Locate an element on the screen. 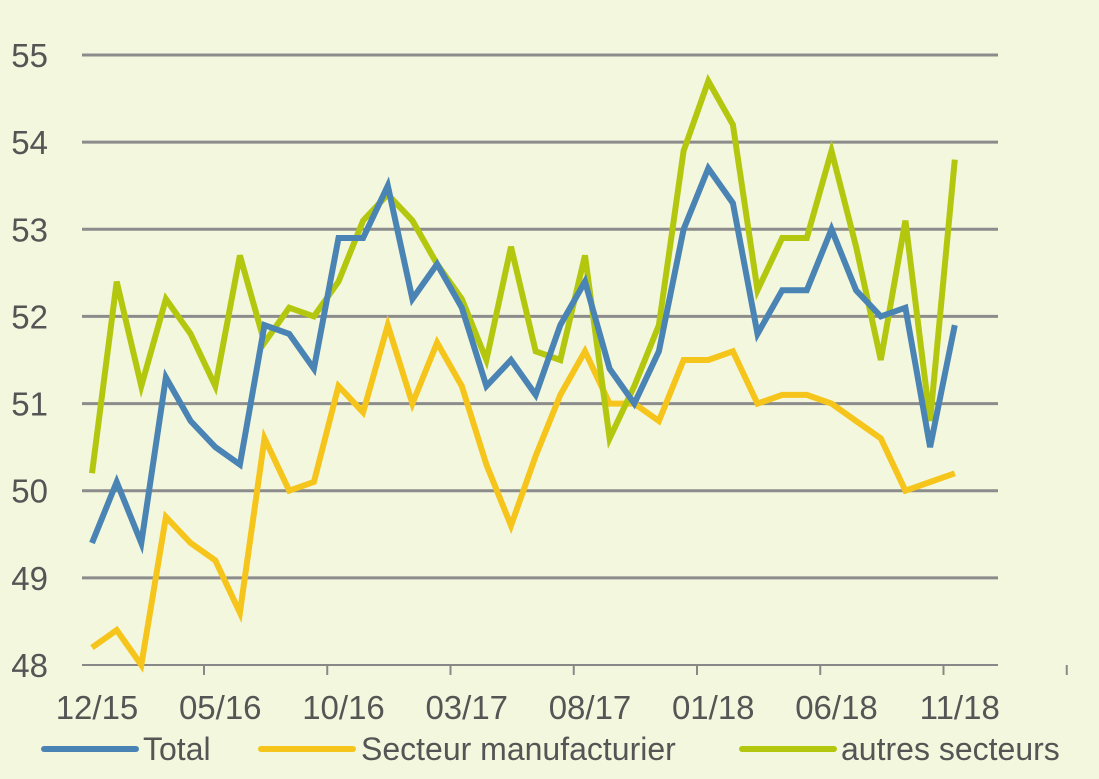  x-tick-label: 06/18 is located at coordinates (836, 707).